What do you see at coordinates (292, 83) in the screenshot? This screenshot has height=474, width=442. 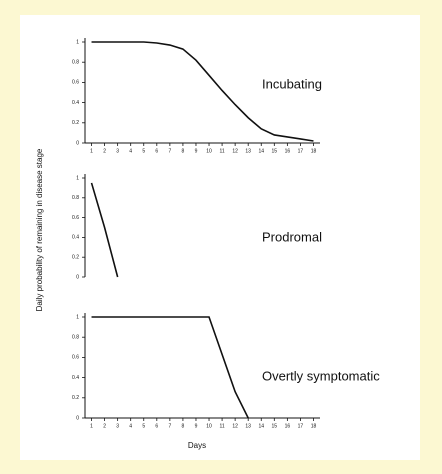 I see `panel-label: Incubating` at bounding box center [292, 83].